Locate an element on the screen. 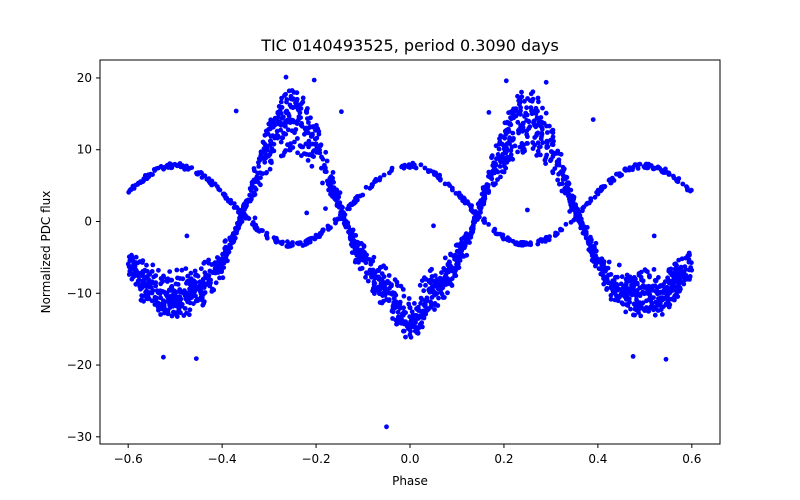 The height and width of the screenshot is (500, 800). y-axis-label: Normalized PDC flux is located at coordinates (46, 252).